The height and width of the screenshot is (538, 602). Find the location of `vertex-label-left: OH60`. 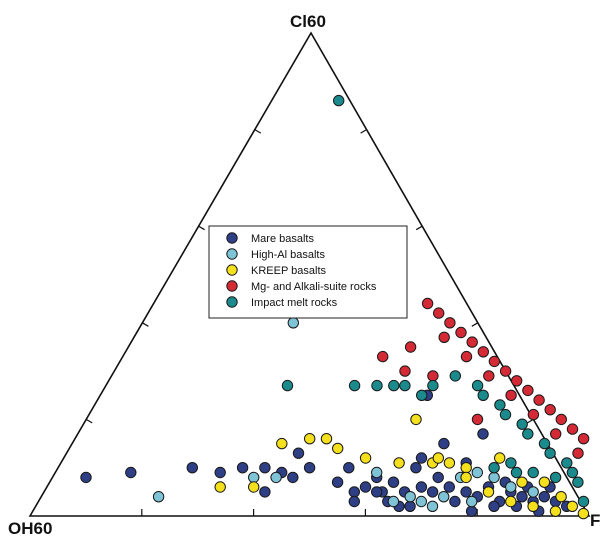

vertex-label-left: OH60 is located at coordinates (30, 528).